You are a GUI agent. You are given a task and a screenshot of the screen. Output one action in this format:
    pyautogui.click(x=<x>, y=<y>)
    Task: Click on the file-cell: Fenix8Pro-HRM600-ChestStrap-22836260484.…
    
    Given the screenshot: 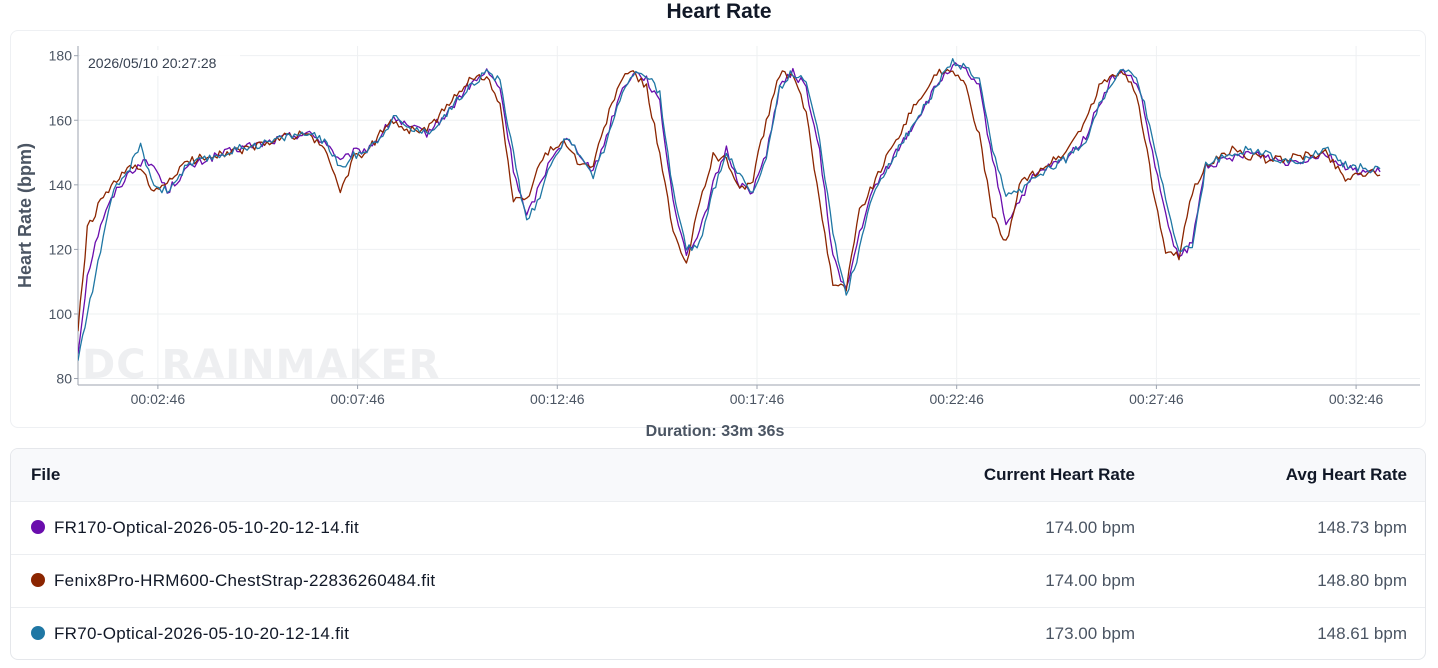 What is the action you would take?
    pyautogui.click(x=233, y=581)
    